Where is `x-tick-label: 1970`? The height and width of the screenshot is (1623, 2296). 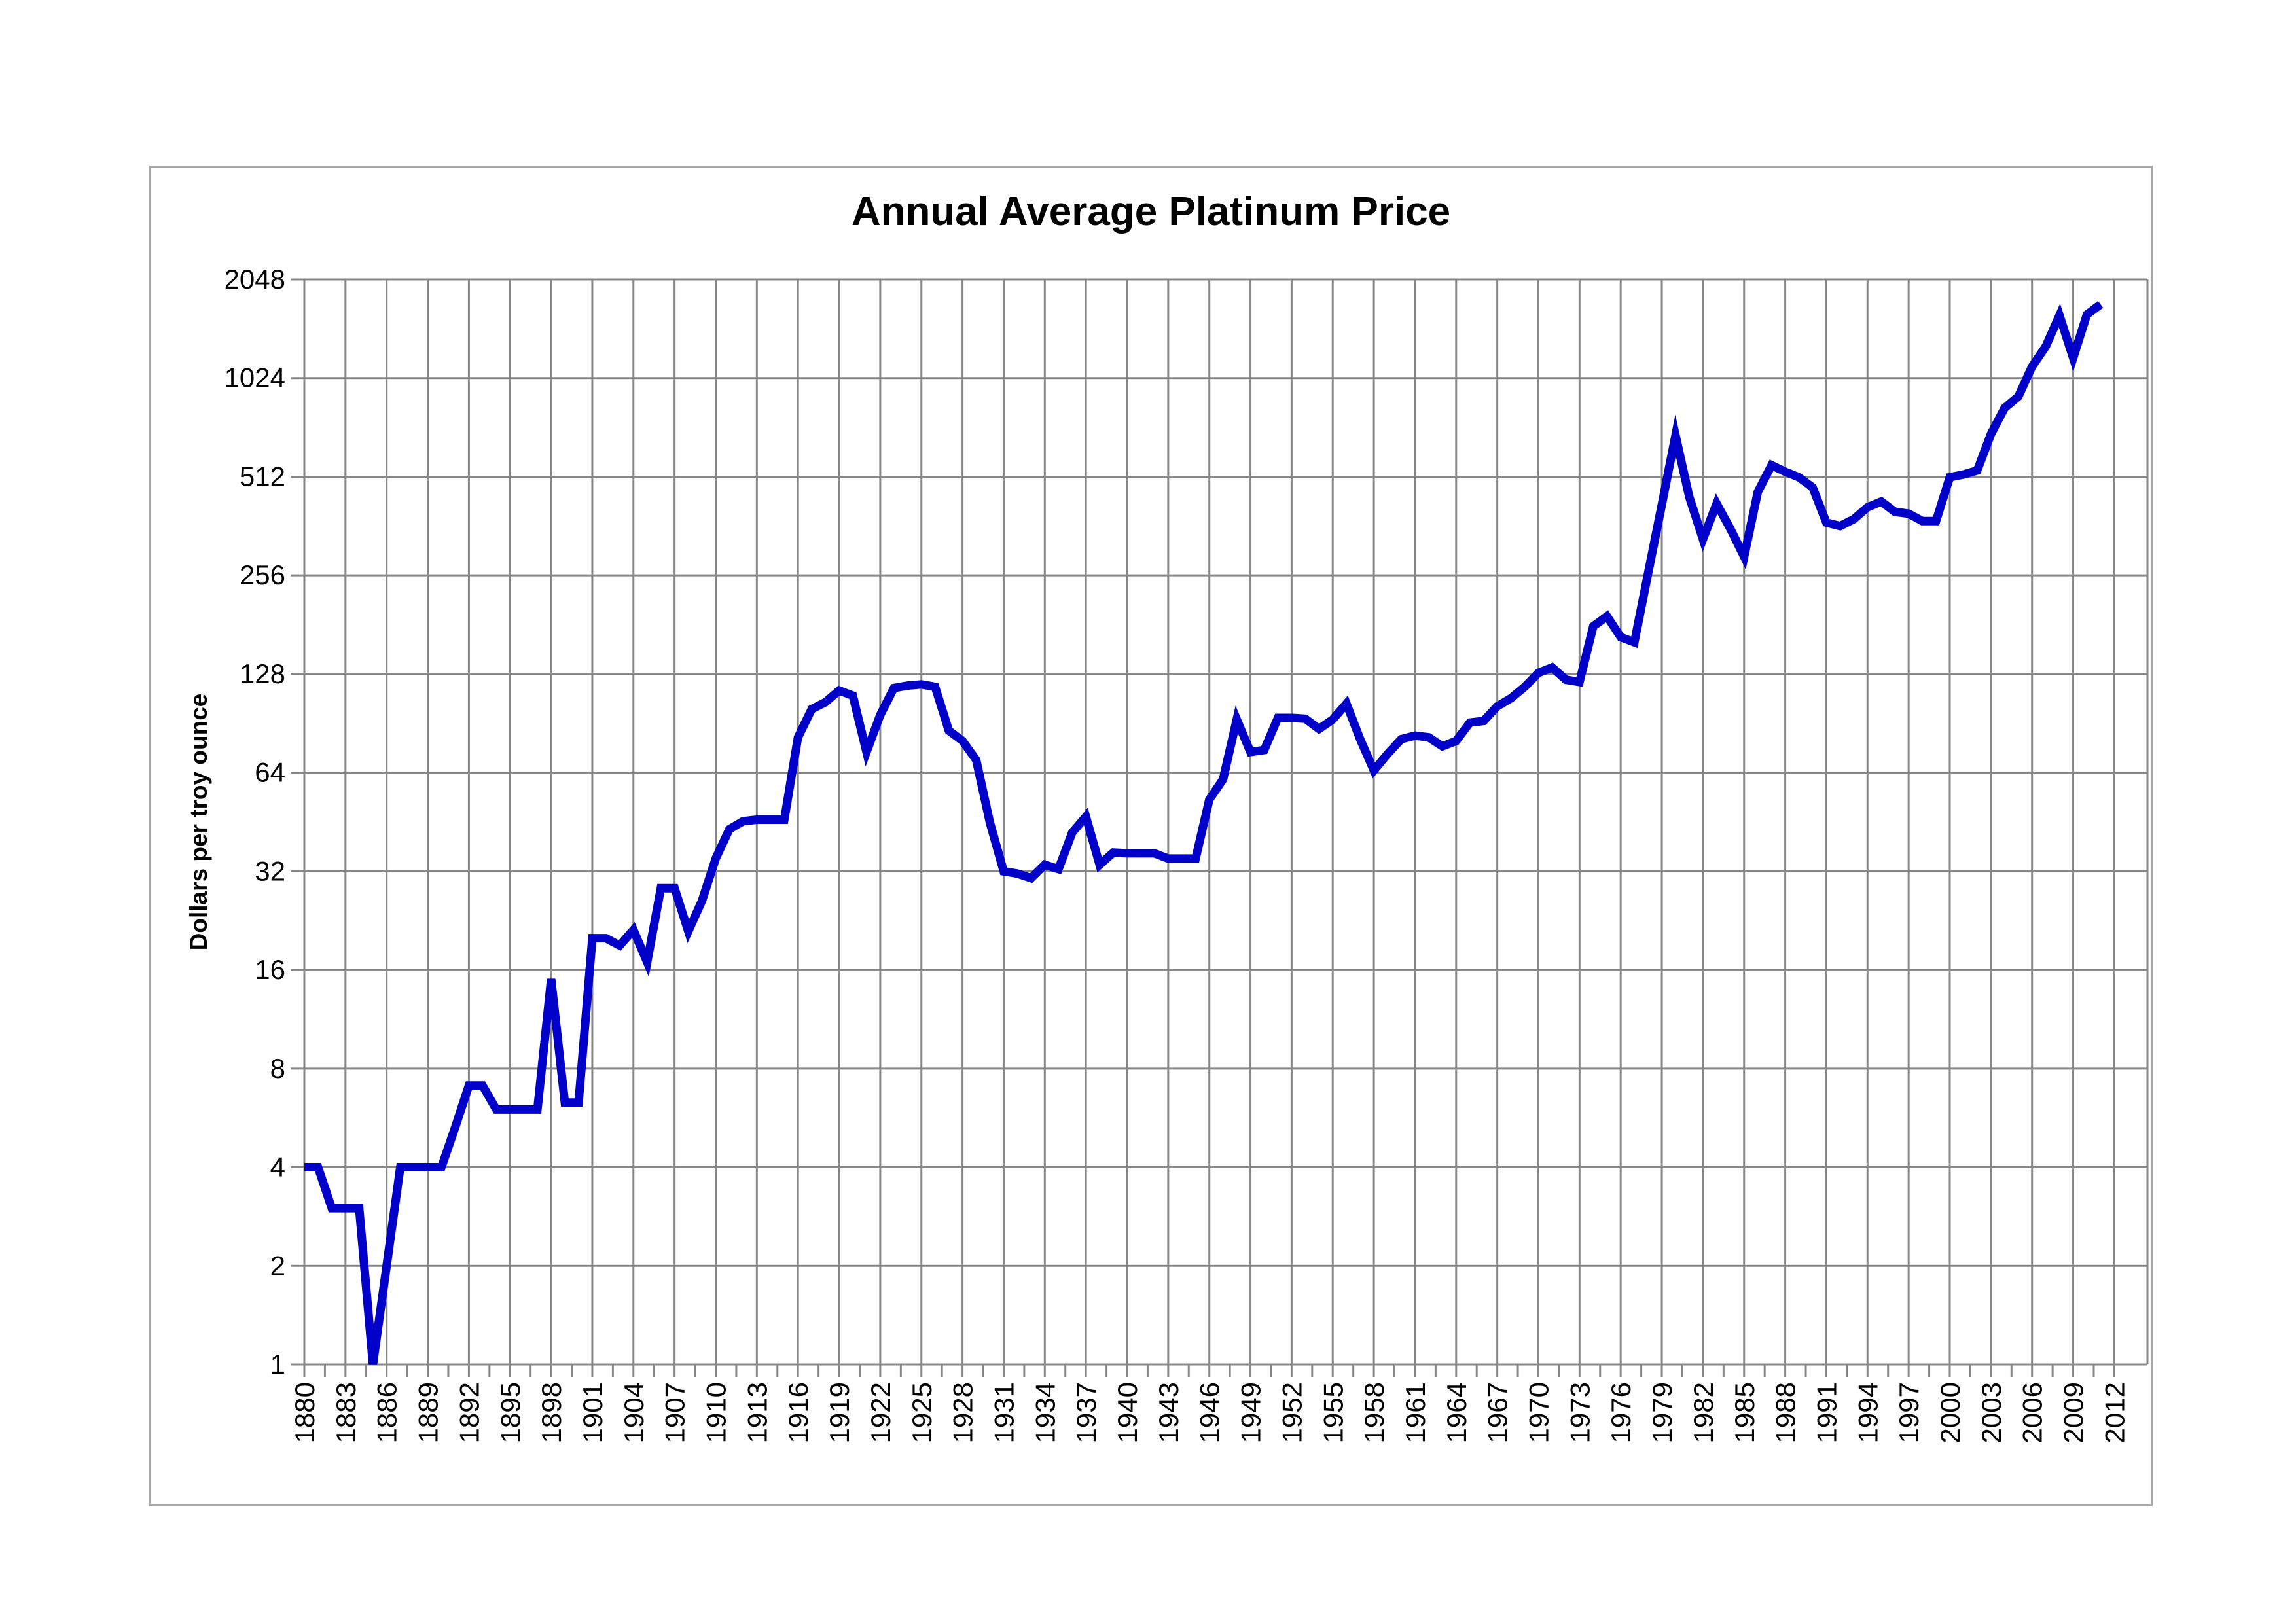
x-tick-label: 1970 is located at coordinates (1539, 1412).